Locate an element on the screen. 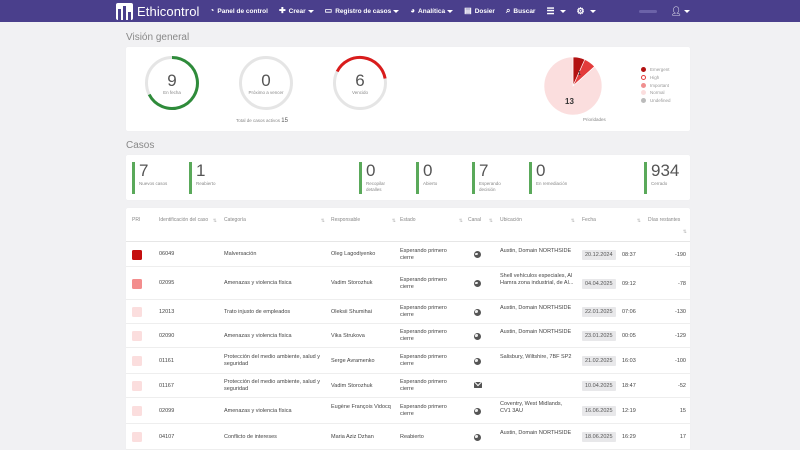 The image size is (800, 450). case-id: 01161 is located at coordinates (166, 360).